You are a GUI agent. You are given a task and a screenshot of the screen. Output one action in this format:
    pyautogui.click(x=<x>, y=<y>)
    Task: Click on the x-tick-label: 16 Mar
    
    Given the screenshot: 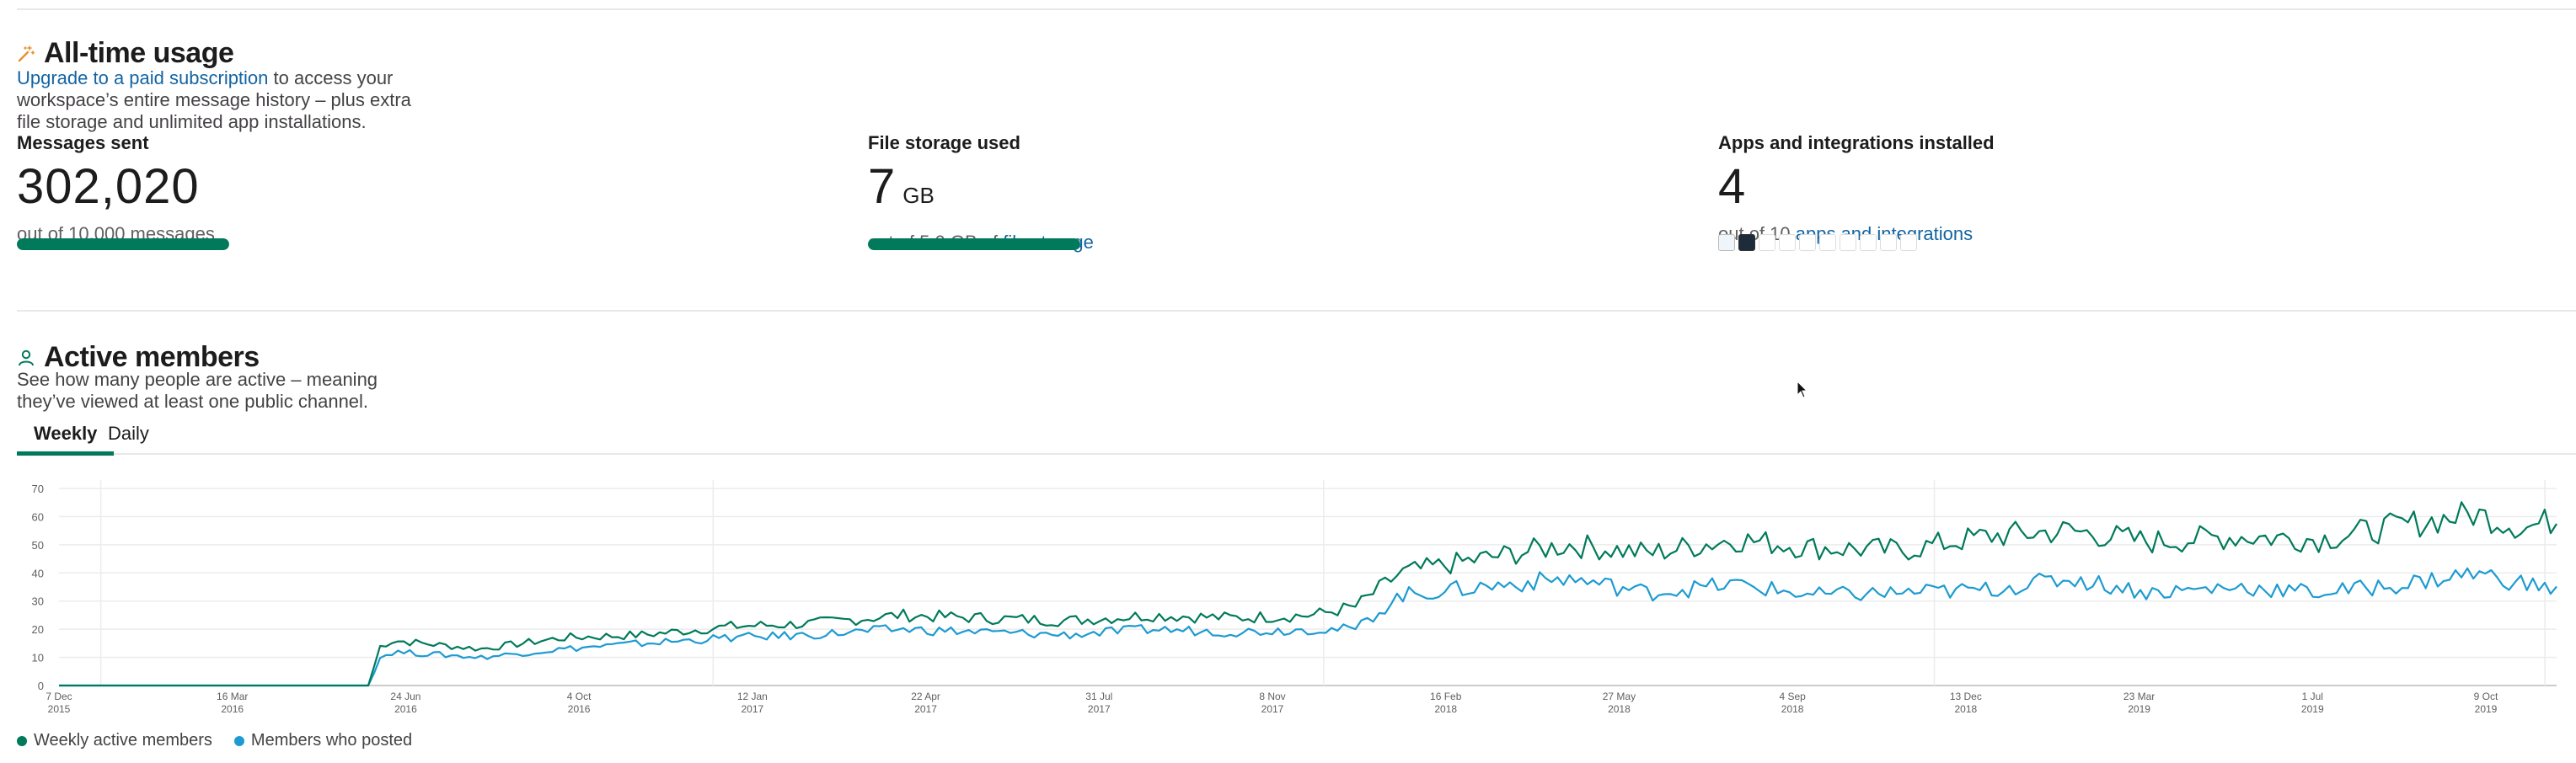 What is the action you would take?
    pyautogui.click(x=232, y=696)
    